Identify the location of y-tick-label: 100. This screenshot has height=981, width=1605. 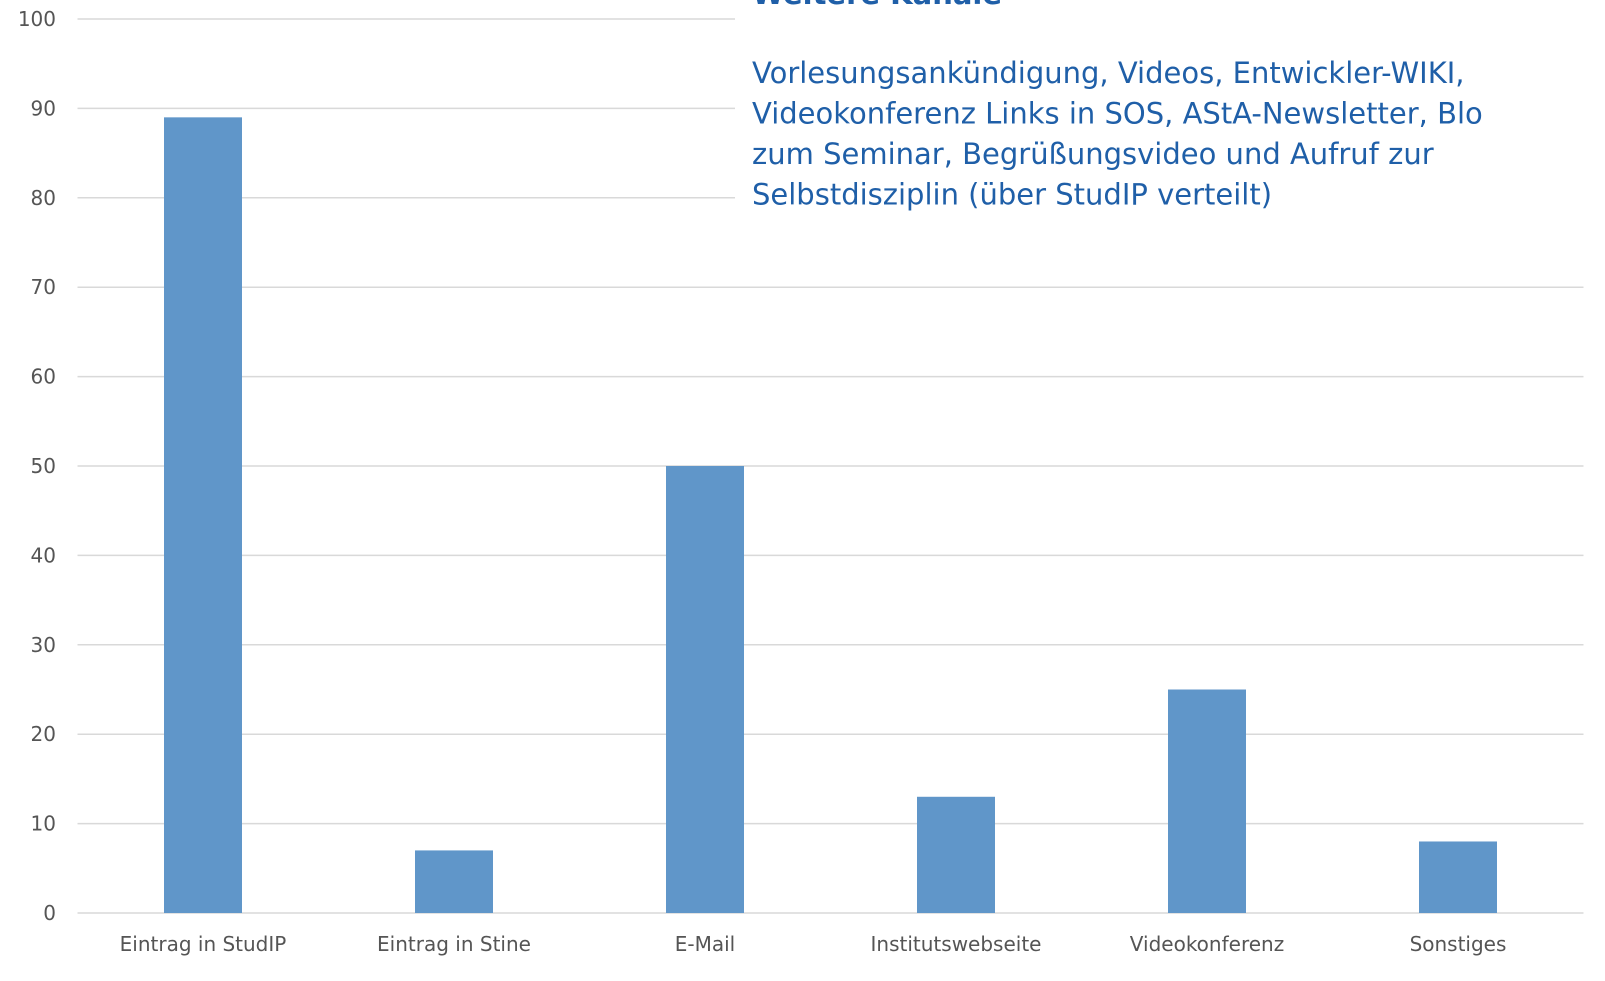
(37, 19).